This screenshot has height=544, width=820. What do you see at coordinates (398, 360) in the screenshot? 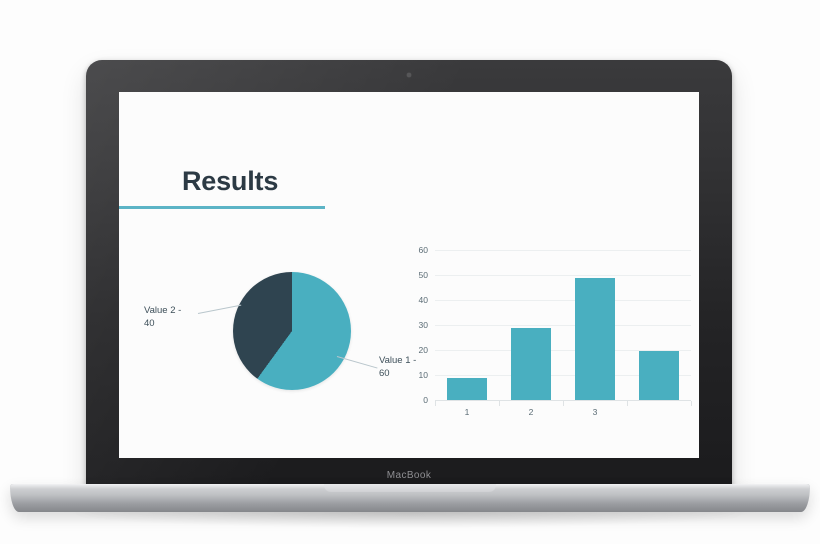
I see `pie-slice-label-value1-line1: Value 1 -` at bounding box center [398, 360].